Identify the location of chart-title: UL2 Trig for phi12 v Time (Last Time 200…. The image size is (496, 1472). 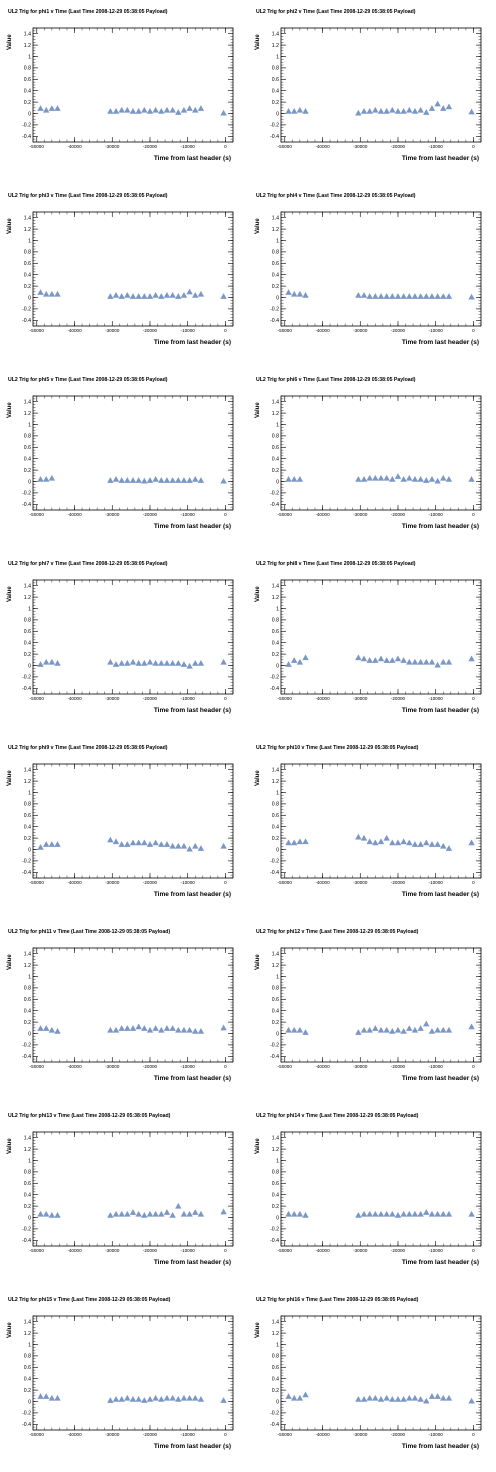
(337, 932).